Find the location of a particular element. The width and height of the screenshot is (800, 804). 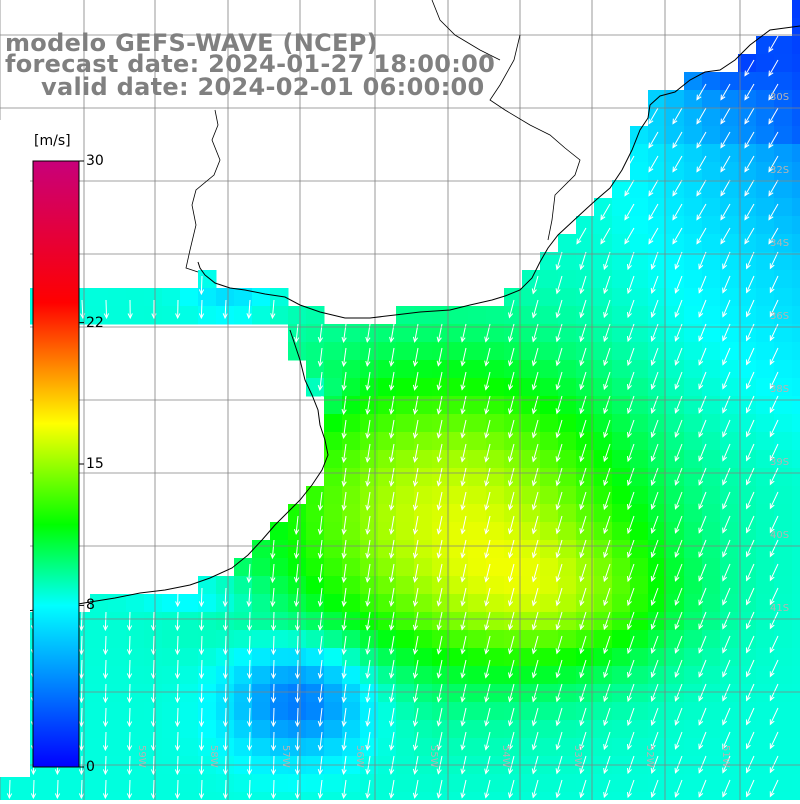

longitude-label: 60W is located at coordinates (69, 756).